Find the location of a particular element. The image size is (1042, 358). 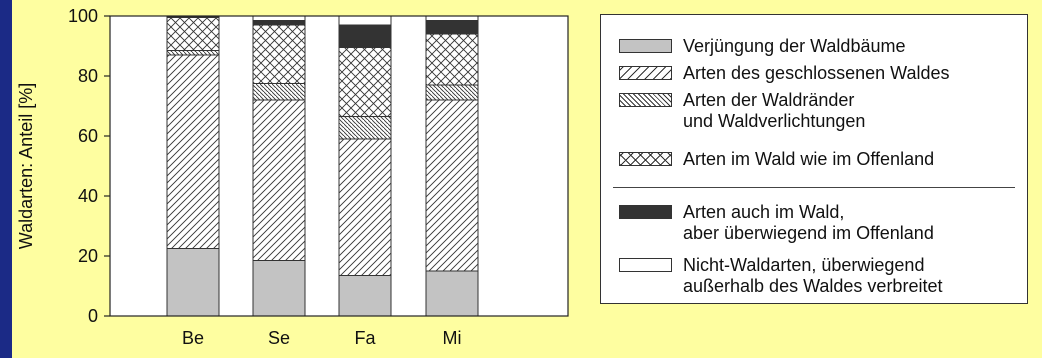

x-tick-label: Be is located at coordinates (193, 338).